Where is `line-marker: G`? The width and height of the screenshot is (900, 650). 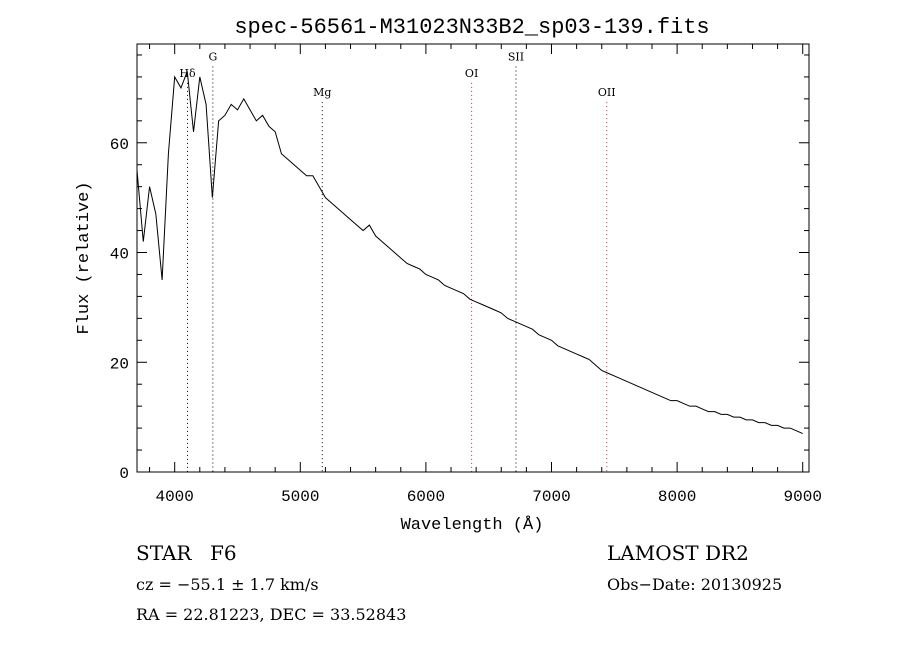
line-marker: G is located at coordinates (212, 261).